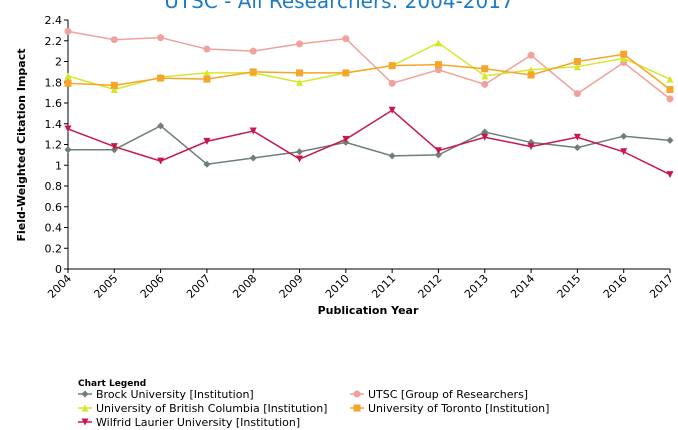 The image size is (678, 430). I want to click on x-tick-label: 2016, so click(615, 286).